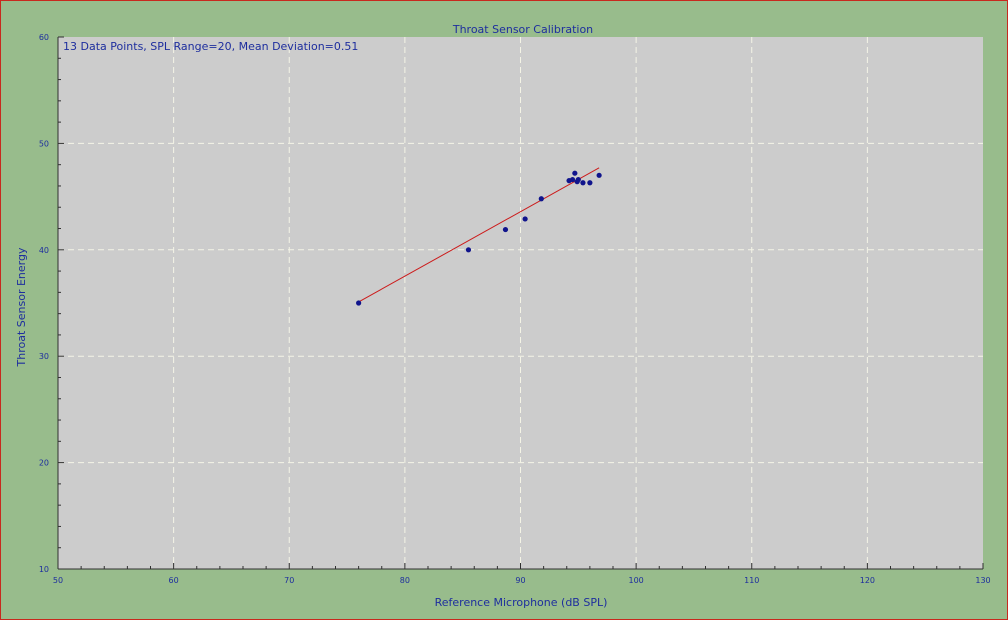  What do you see at coordinates (751, 580) in the screenshot?
I see `x-tick-label: 110` at bounding box center [751, 580].